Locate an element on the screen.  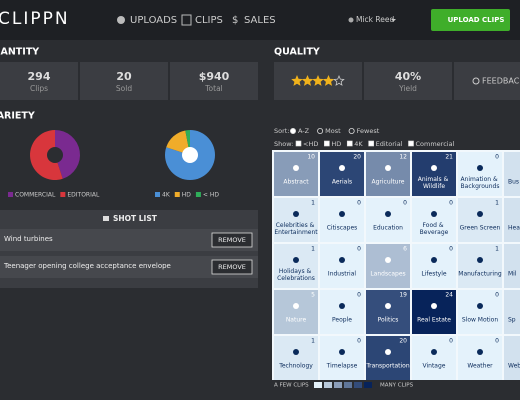
tile-name: Transportation is located at coordinates (387, 366).